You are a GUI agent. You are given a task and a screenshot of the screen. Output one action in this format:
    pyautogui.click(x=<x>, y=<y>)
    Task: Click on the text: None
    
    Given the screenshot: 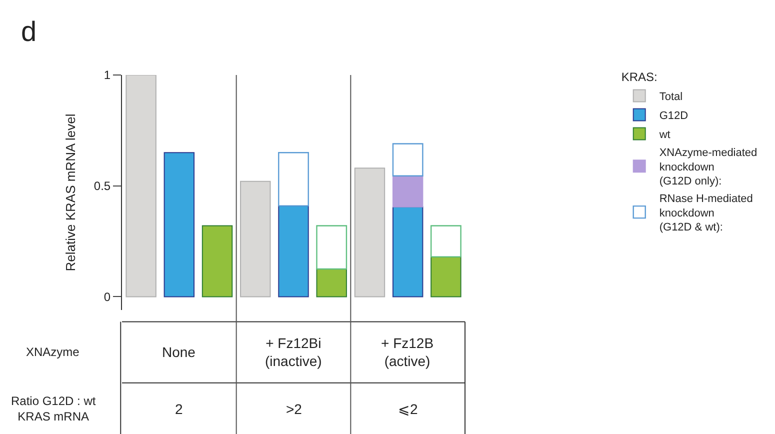 What is the action you would take?
    pyautogui.click(x=179, y=352)
    